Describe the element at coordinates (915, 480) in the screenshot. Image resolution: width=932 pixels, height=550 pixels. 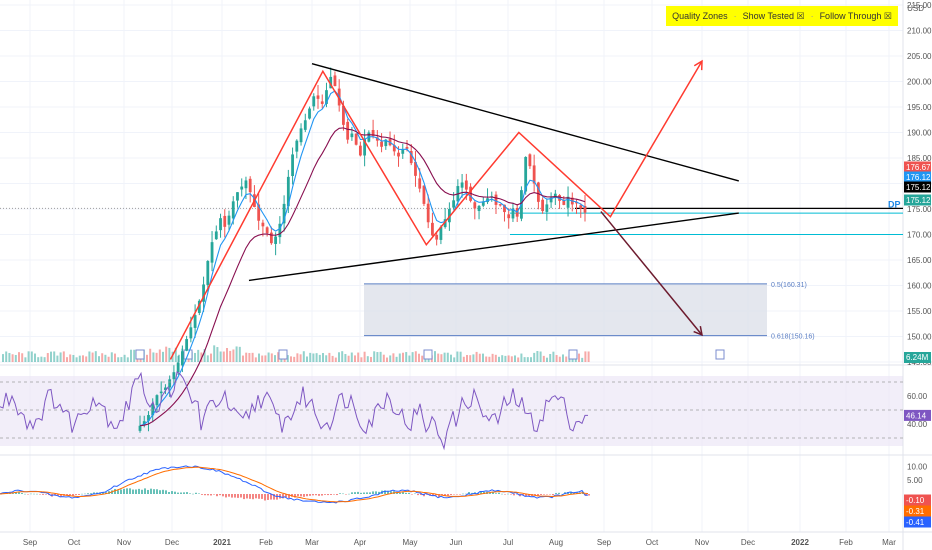
I see `macd-tick-label: 5.00` at that location.